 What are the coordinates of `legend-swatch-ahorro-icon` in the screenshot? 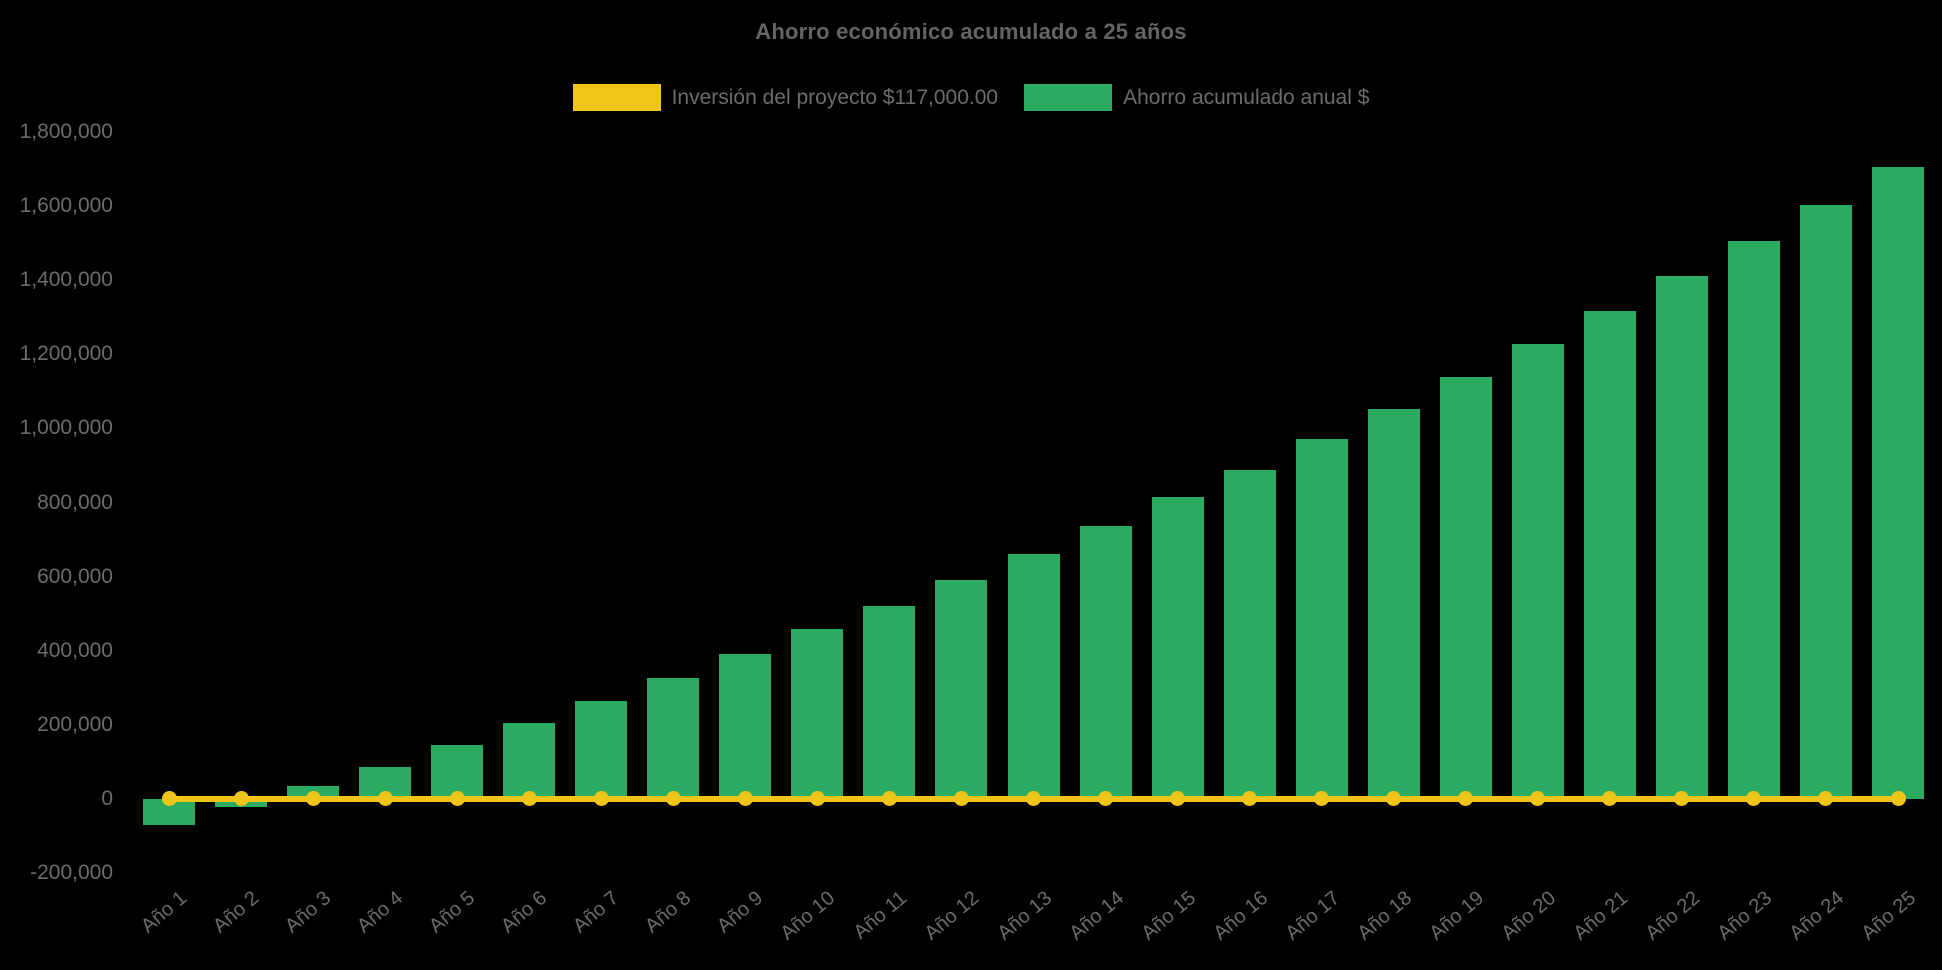 It's located at (1068, 97).